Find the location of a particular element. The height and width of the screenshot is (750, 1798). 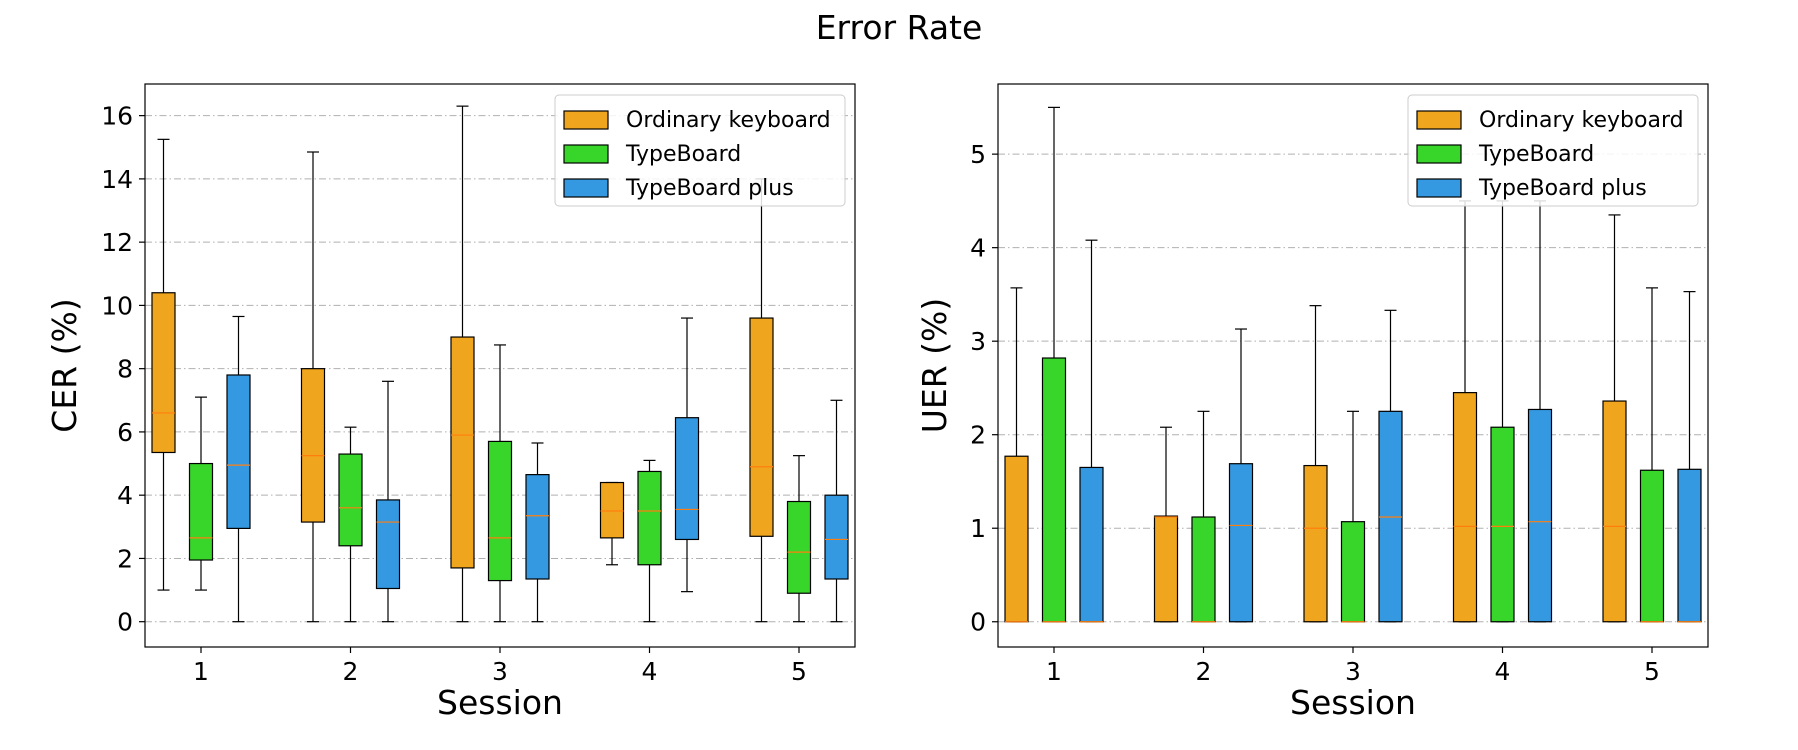

box-2-s1-c3 is located at coordinates (1315, 464).